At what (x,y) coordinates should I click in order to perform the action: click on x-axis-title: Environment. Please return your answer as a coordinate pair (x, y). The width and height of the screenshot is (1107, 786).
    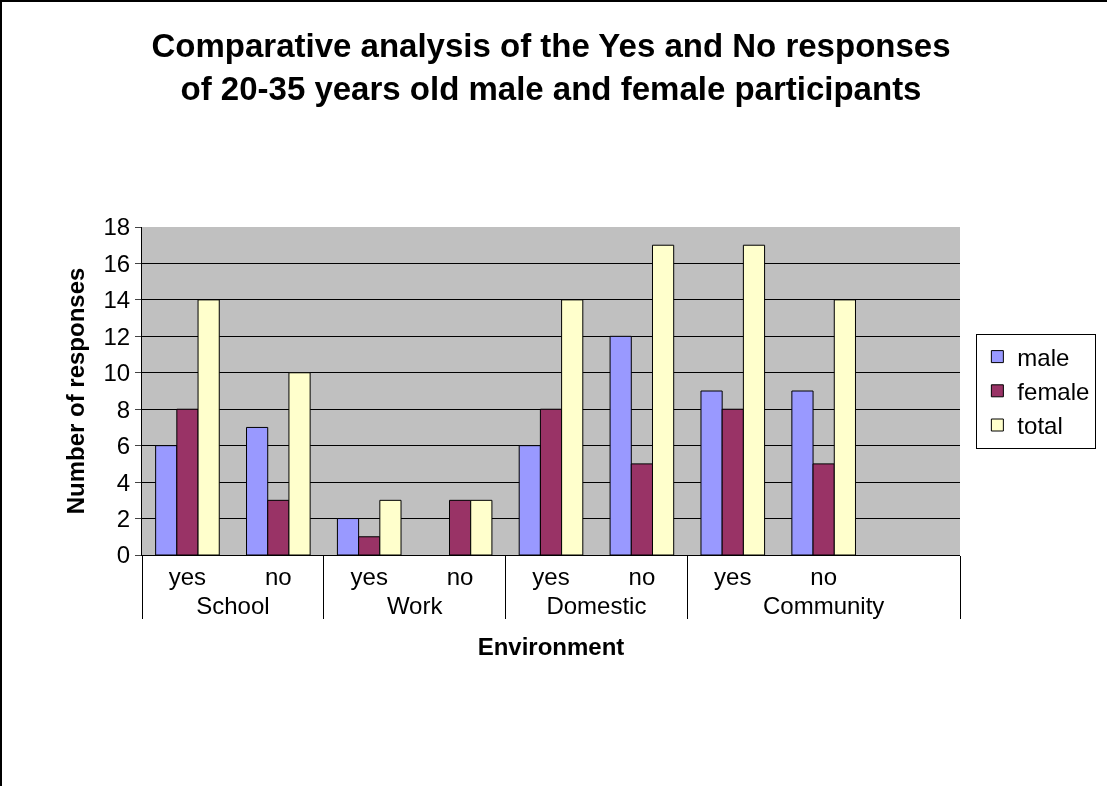
    Looking at the image, I should click on (551, 647).